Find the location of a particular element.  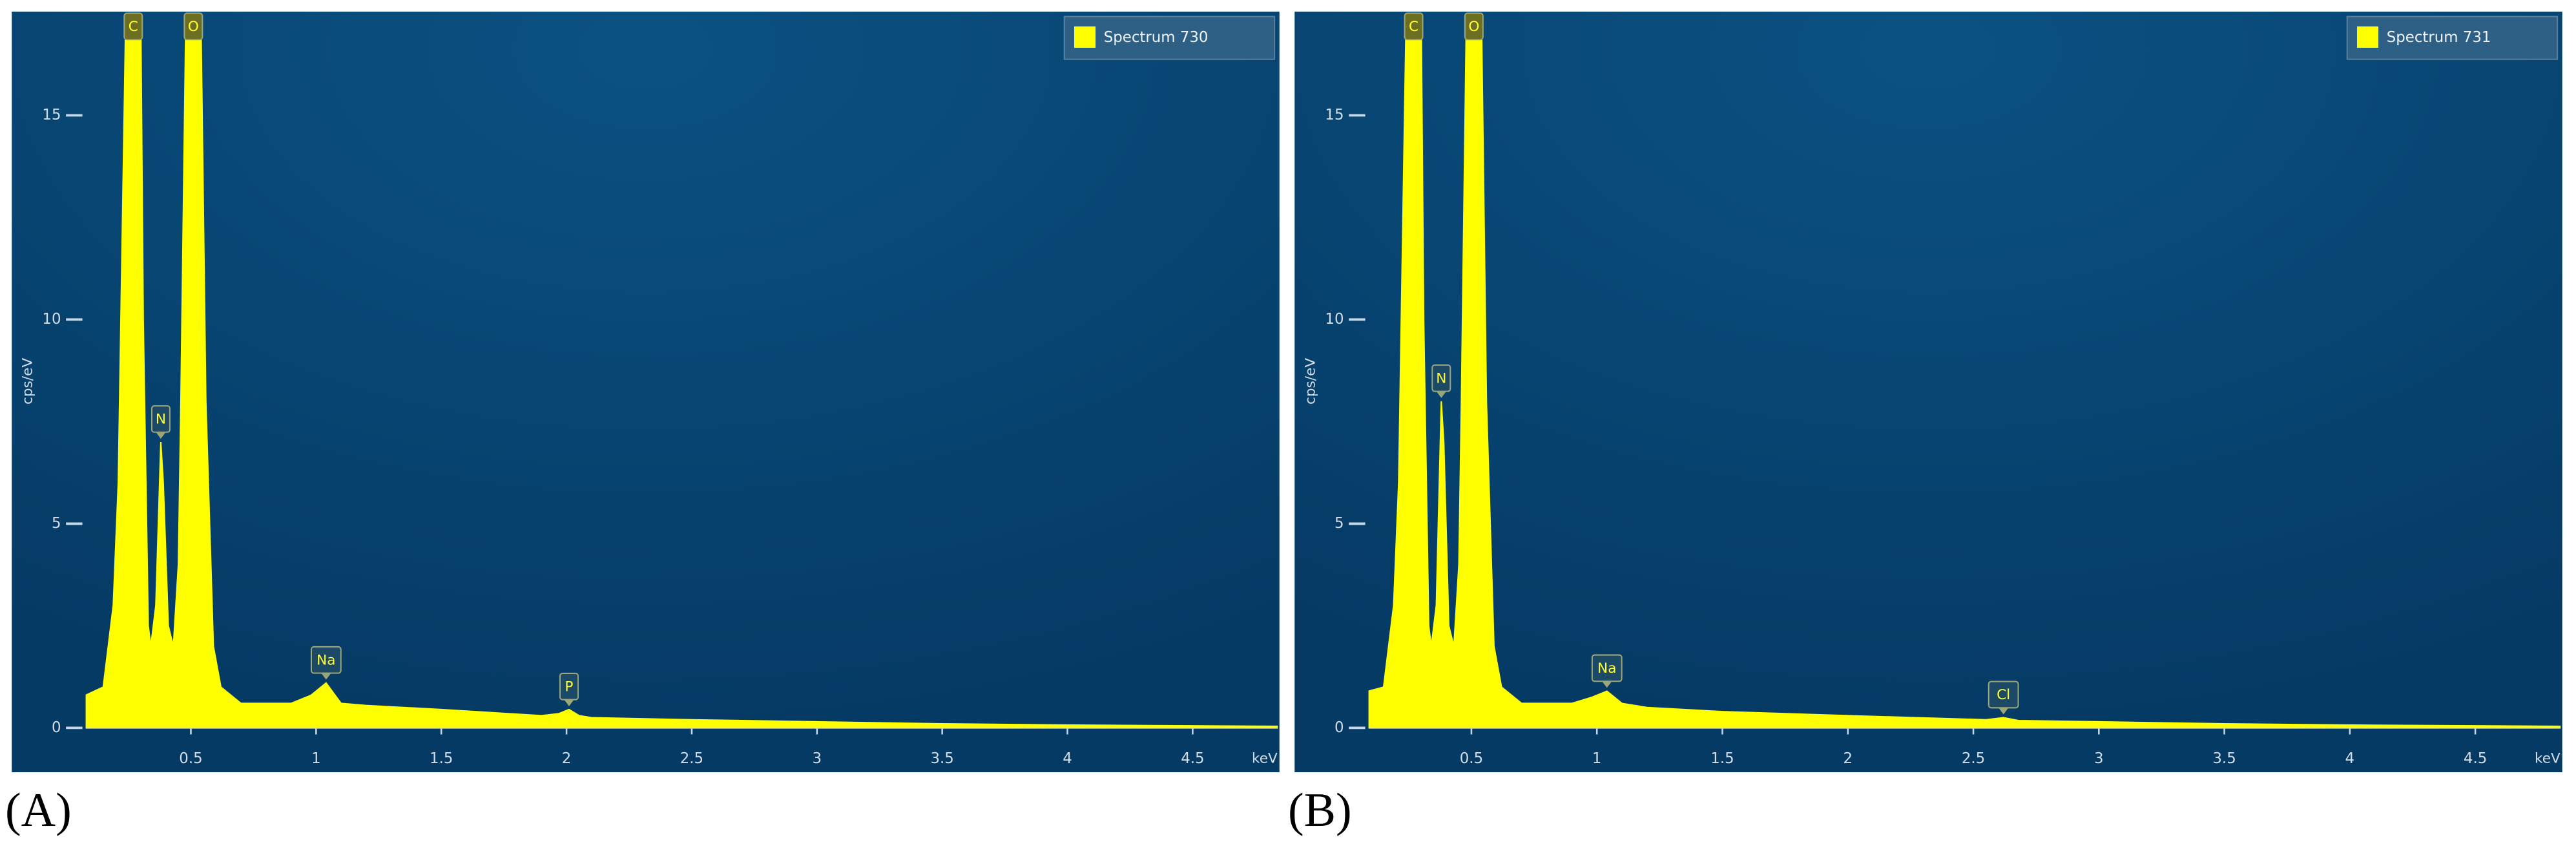

peak-label: Cl is located at coordinates (2003, 695).